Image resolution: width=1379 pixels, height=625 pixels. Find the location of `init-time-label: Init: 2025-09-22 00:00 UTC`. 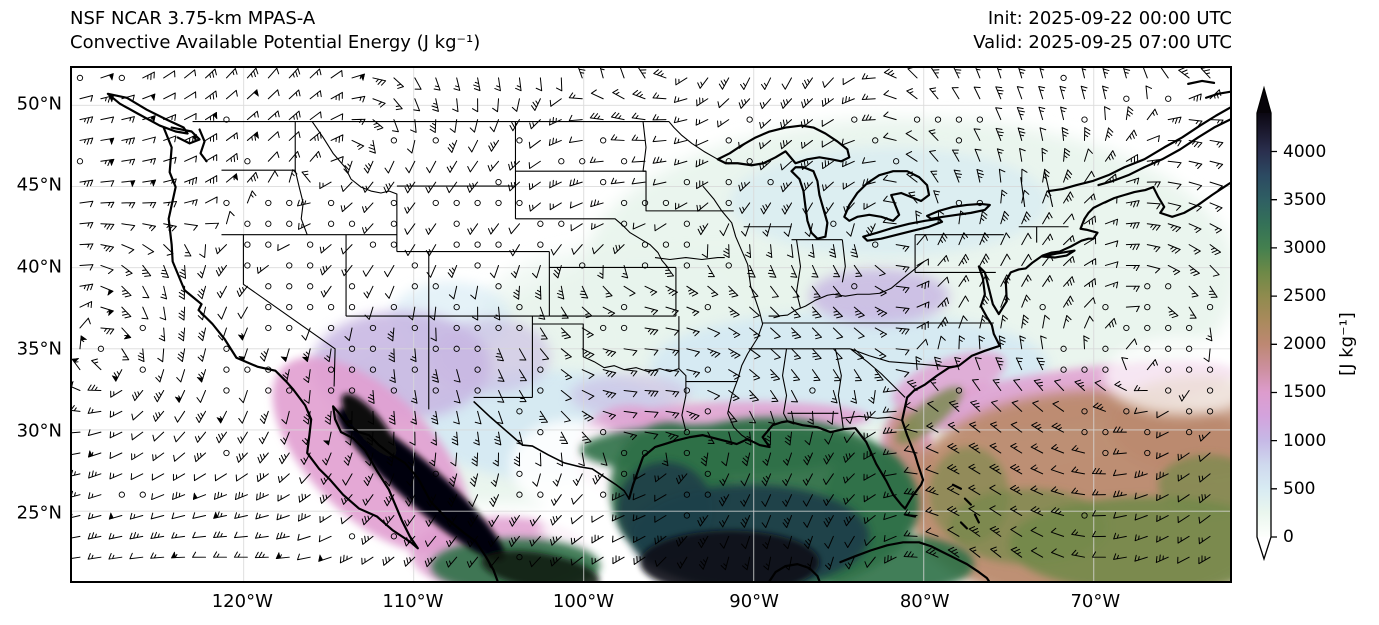

init-time-label: Init: 2025-09-22 00:00 UTC is located at coordinates (1109, 18).